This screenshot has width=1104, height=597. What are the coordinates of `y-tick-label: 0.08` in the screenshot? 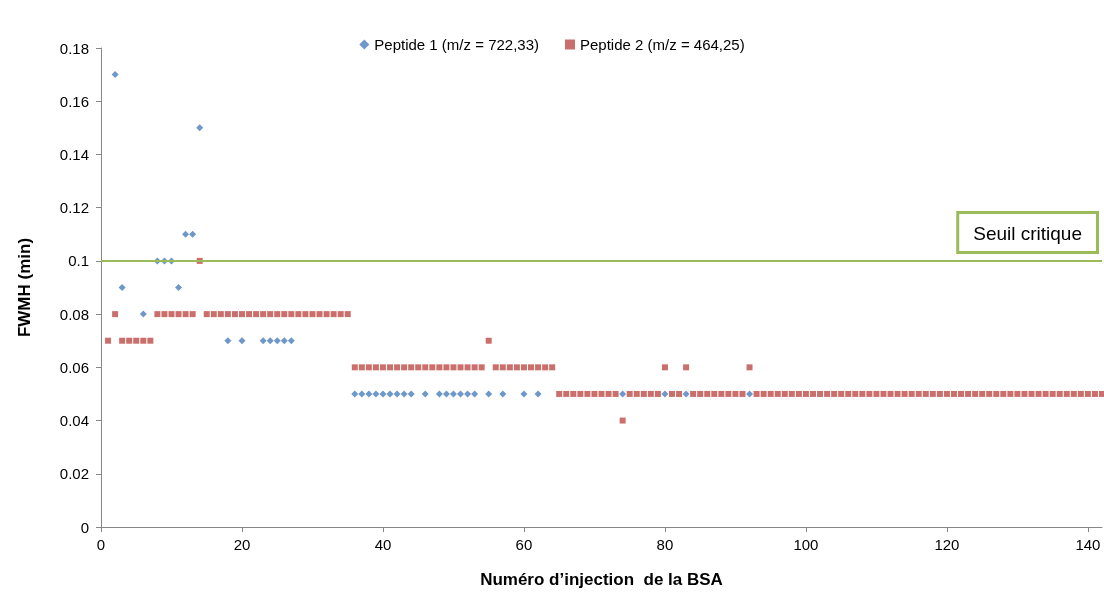 It's located at (74, 314).